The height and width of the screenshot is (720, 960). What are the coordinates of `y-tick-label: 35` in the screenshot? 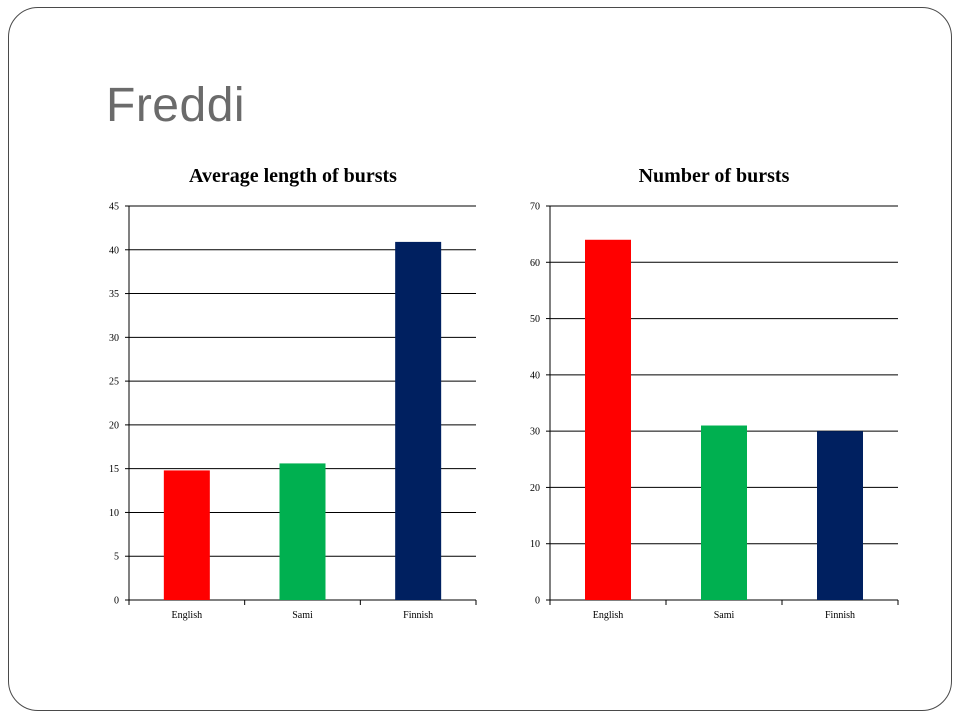 It's located at (114, 294).